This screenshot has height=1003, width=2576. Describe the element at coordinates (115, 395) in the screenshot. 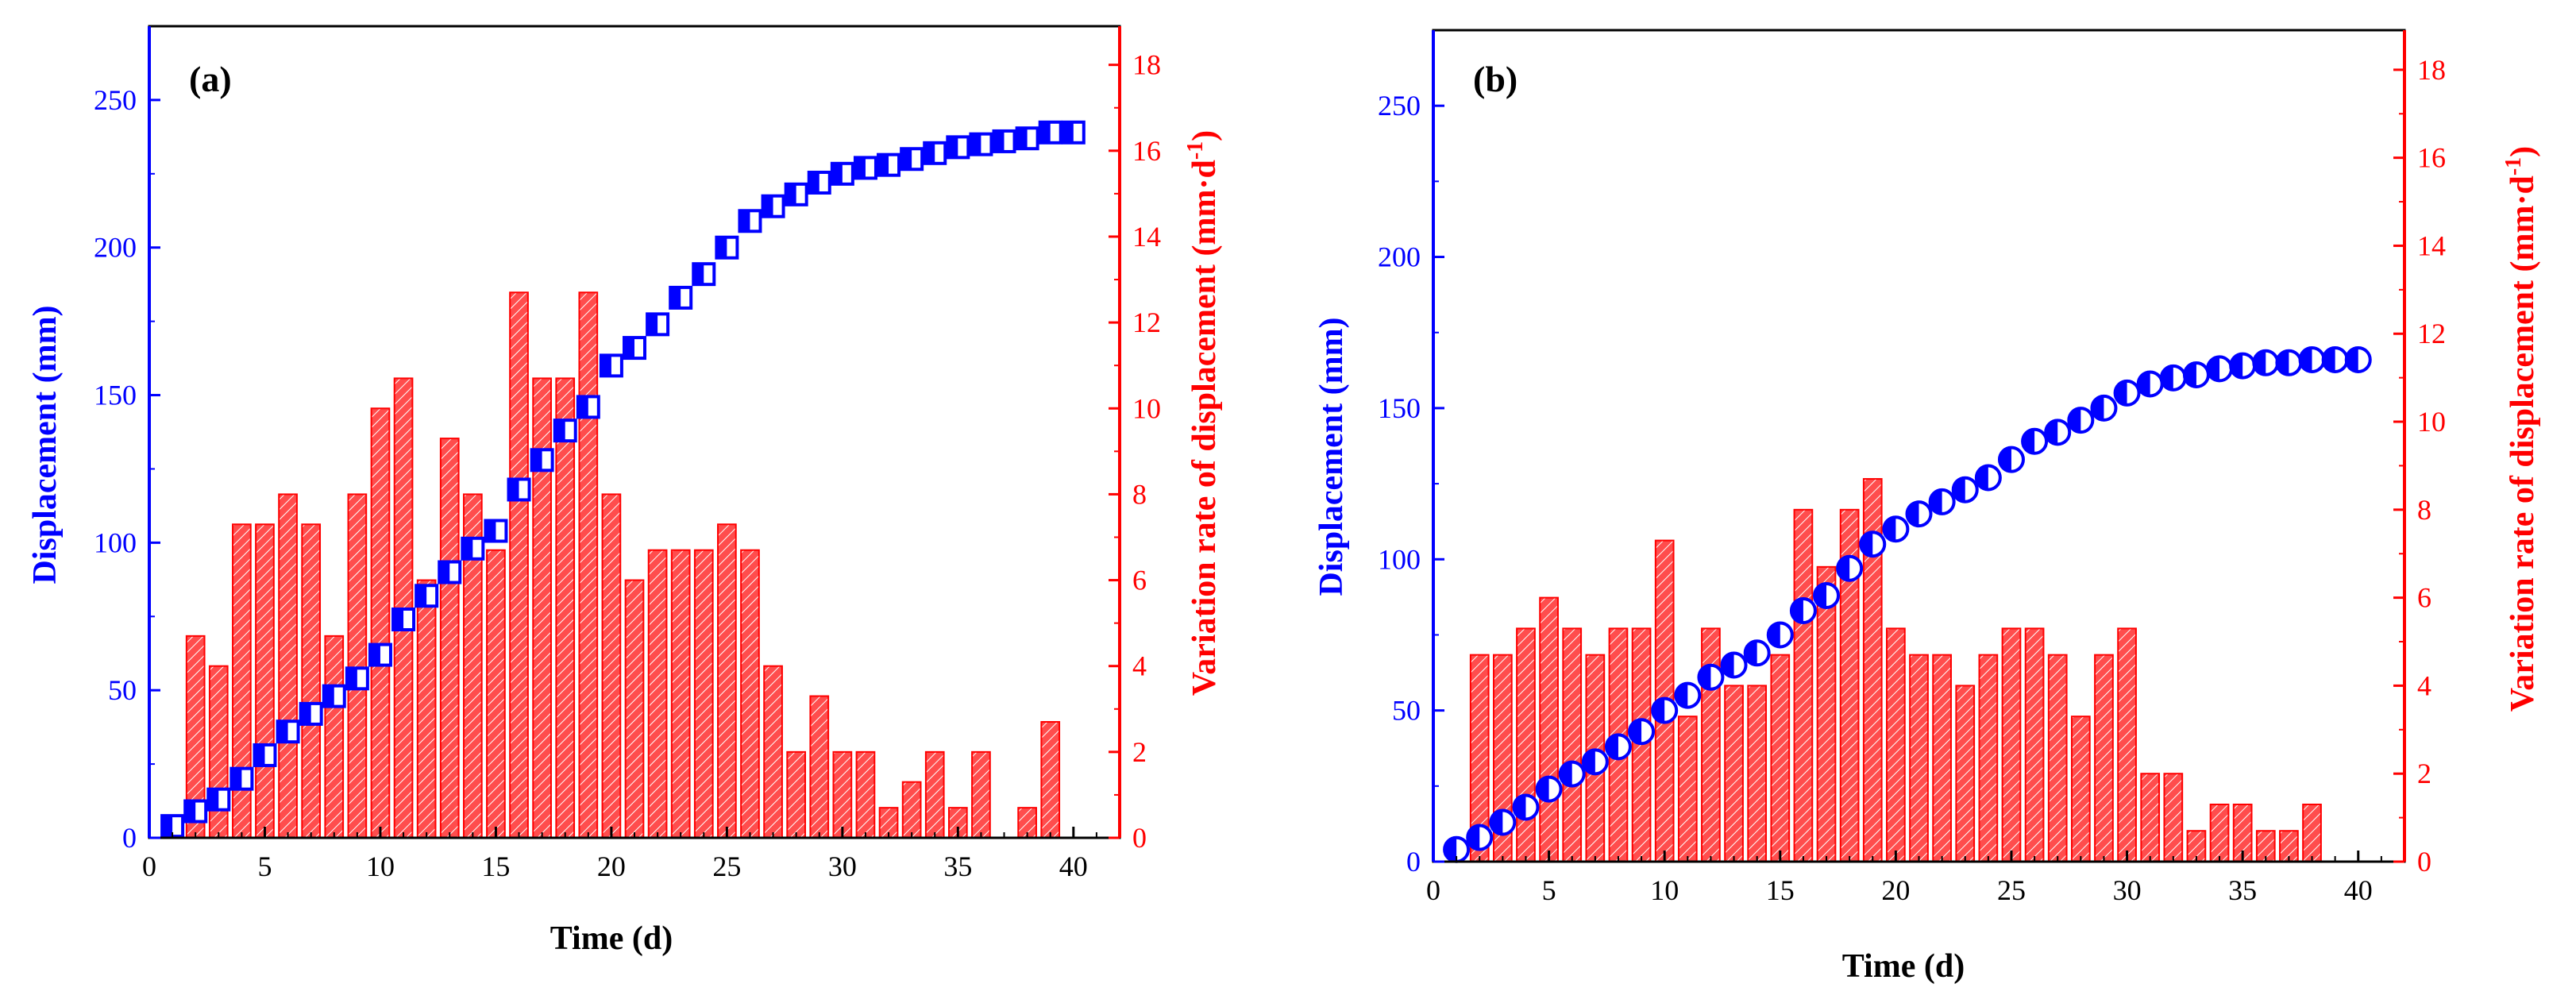

I see `left-y-tick-label-150: 150` at that location.